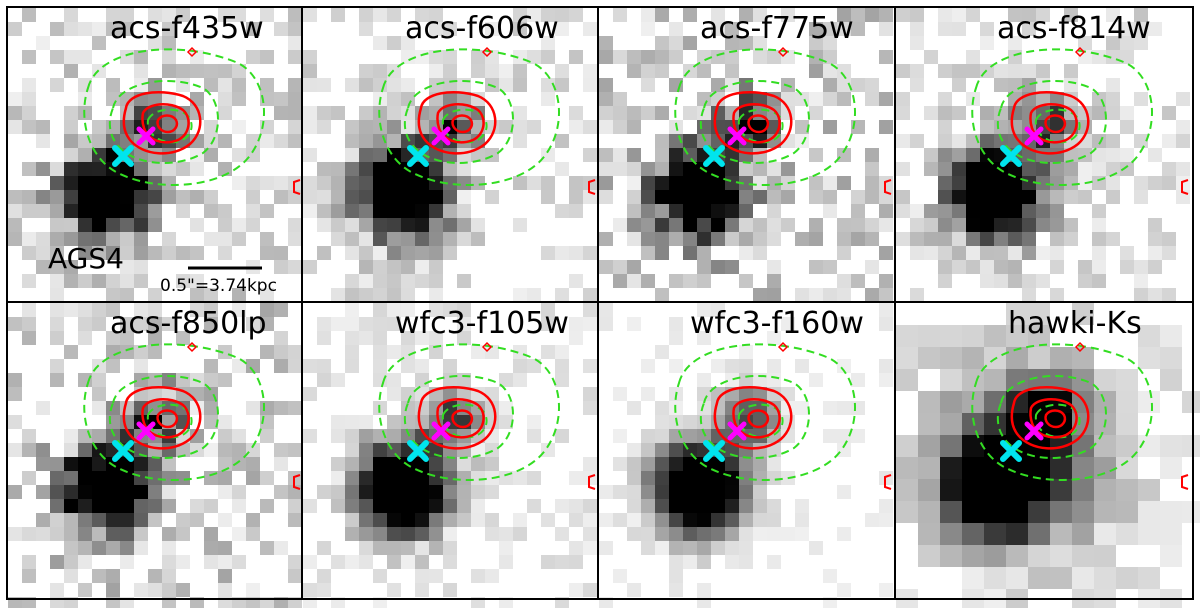 This screenshot has width=1200, height=608. Describe the element at coordinates (86, 258) in the screenshot. I see `object-label: AGS4` at that location.